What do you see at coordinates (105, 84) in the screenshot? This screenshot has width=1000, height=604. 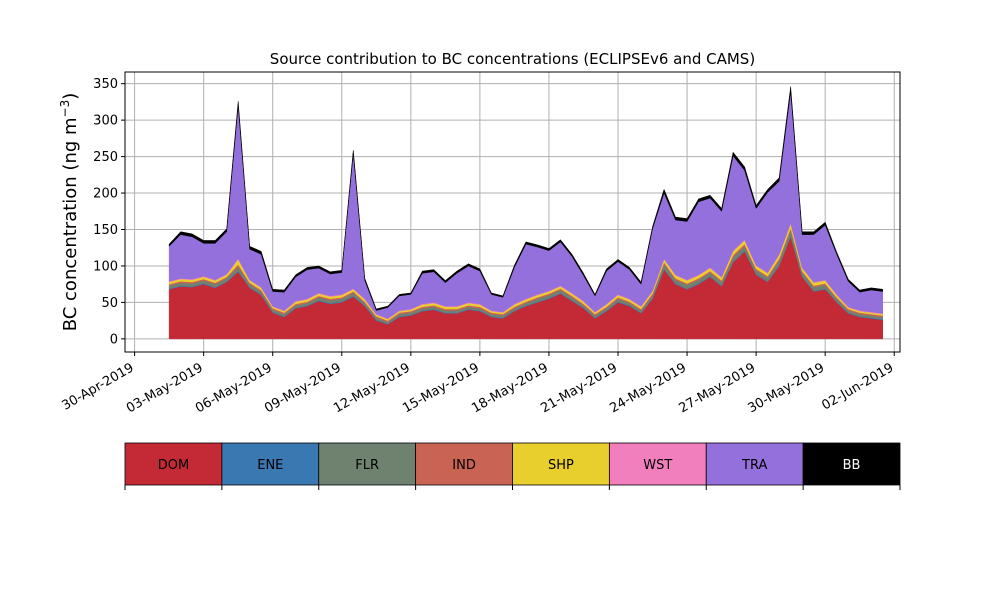 I see `y-tick-label: 350` at bounding box center [105, 84].